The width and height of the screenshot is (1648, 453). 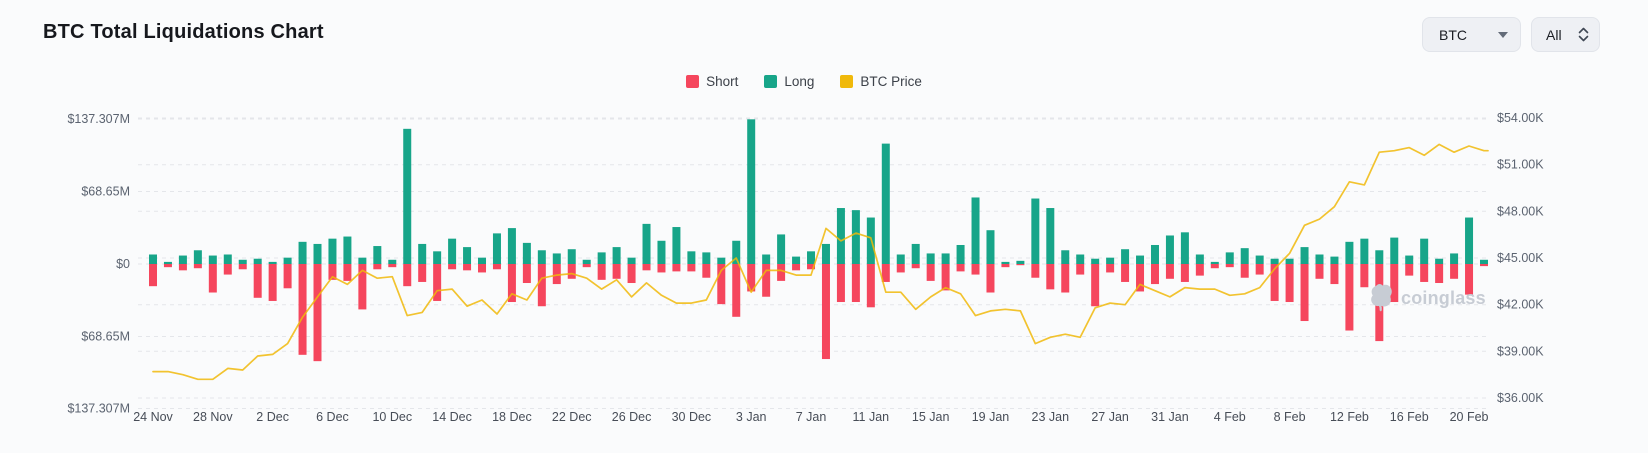 What do you see at coordinates (1349, 417) in the screenshot?
I see `svg-text: 12 Feb` at bounding box center [1349, 417].